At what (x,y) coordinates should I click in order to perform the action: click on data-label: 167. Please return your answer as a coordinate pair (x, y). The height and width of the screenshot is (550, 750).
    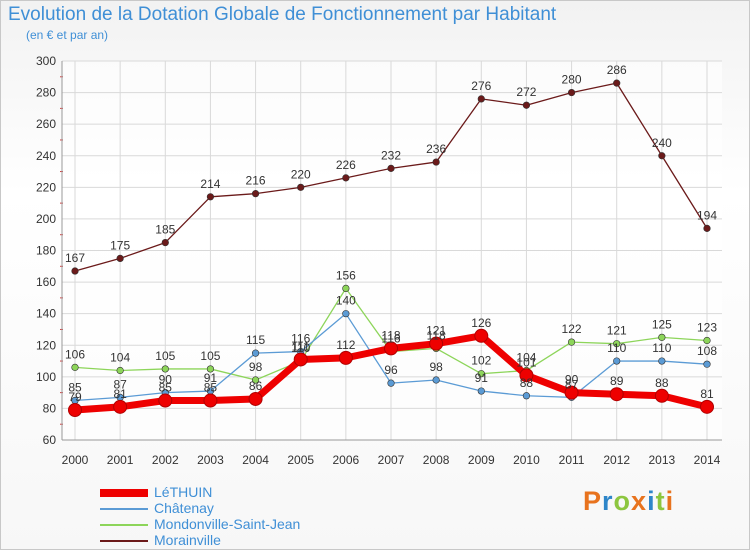
    Looking at the image, I should click on (75, 258).